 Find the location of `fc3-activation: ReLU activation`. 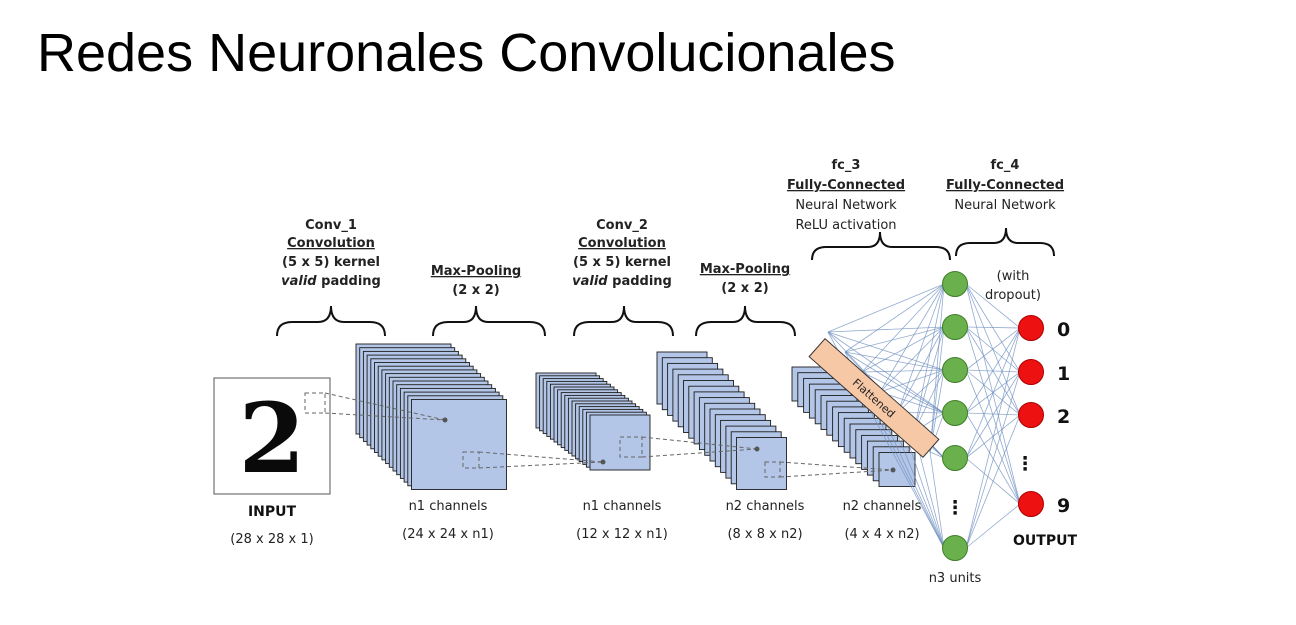

fc3-activation: ReLU activation is located at coordinates (845, 225).